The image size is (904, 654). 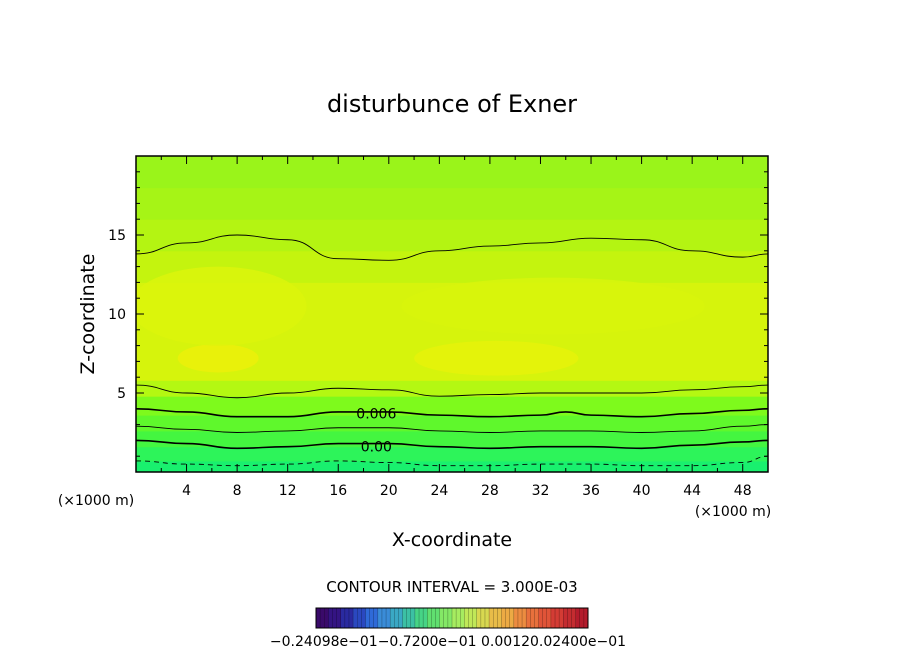 What do you see at coordinates (96, 501) in the screenshot?
I see `x-unit-left: (×1000 m)` at bounding box center [96, 501].